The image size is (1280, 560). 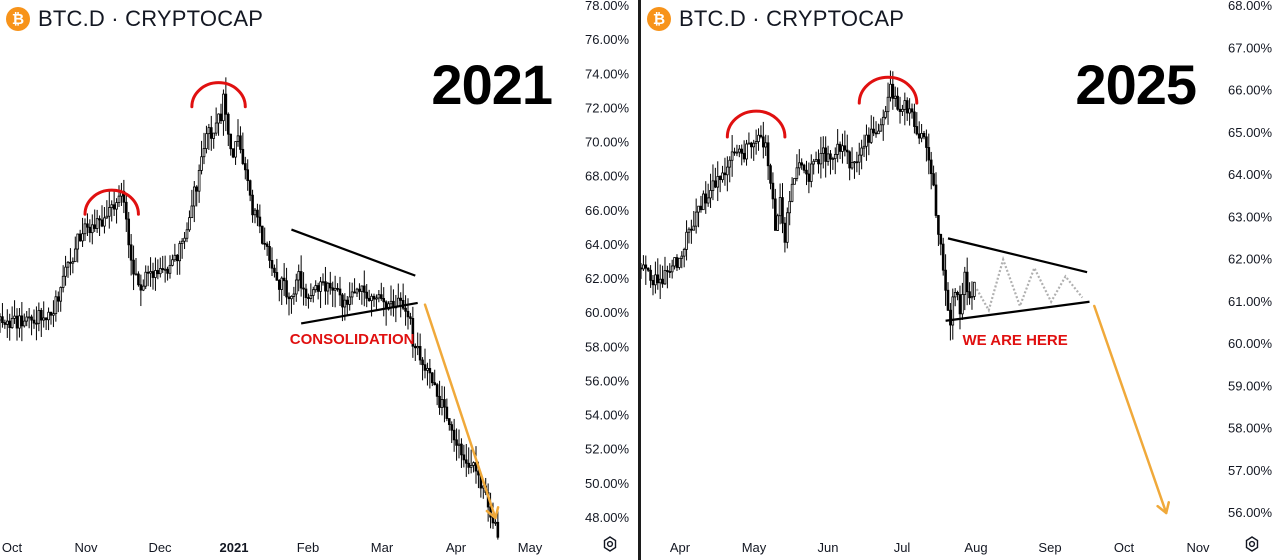 What do you see at coordinates (1029, 284) in the screenshot?
I see `projection-zigzag` at bounding box center [1029, 284].